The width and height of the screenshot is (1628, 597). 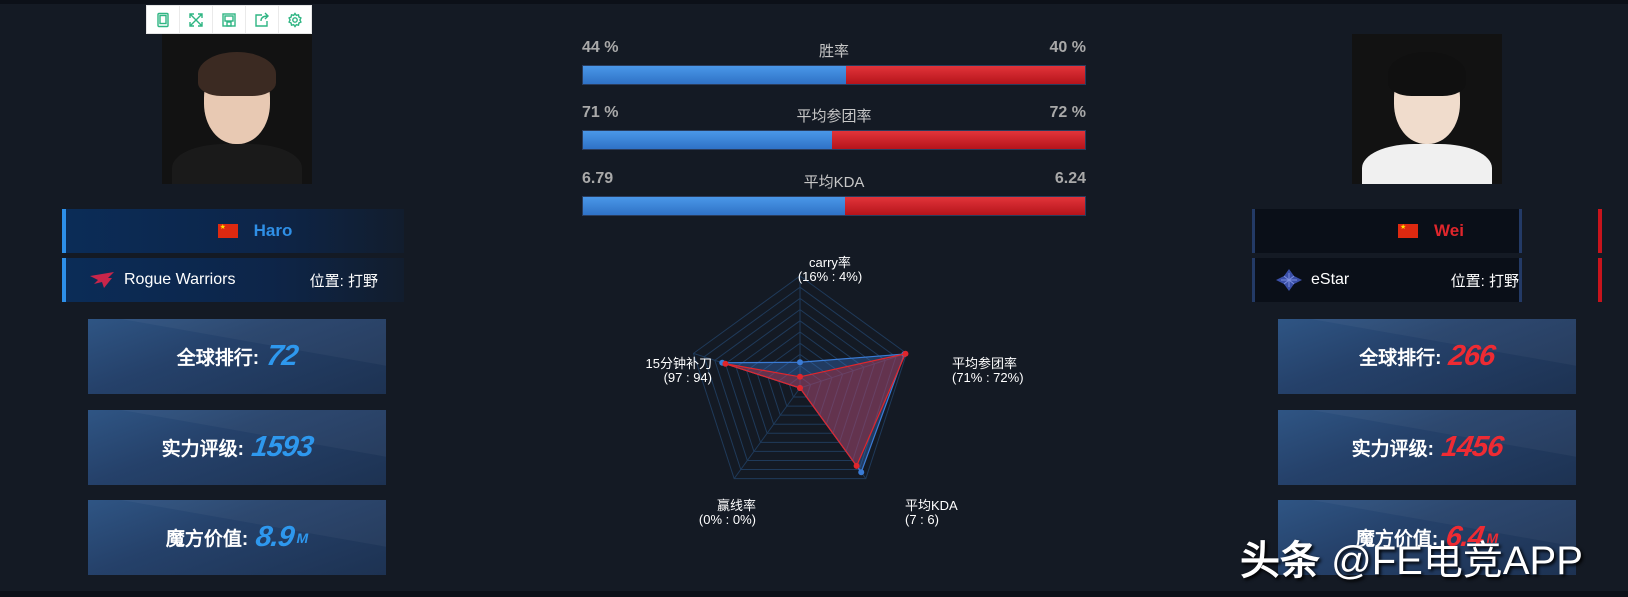 What do you see at coordinates (274, 537) in the screenshot?
I see `stat-value: 8.9` at bounding box center [274, 537].